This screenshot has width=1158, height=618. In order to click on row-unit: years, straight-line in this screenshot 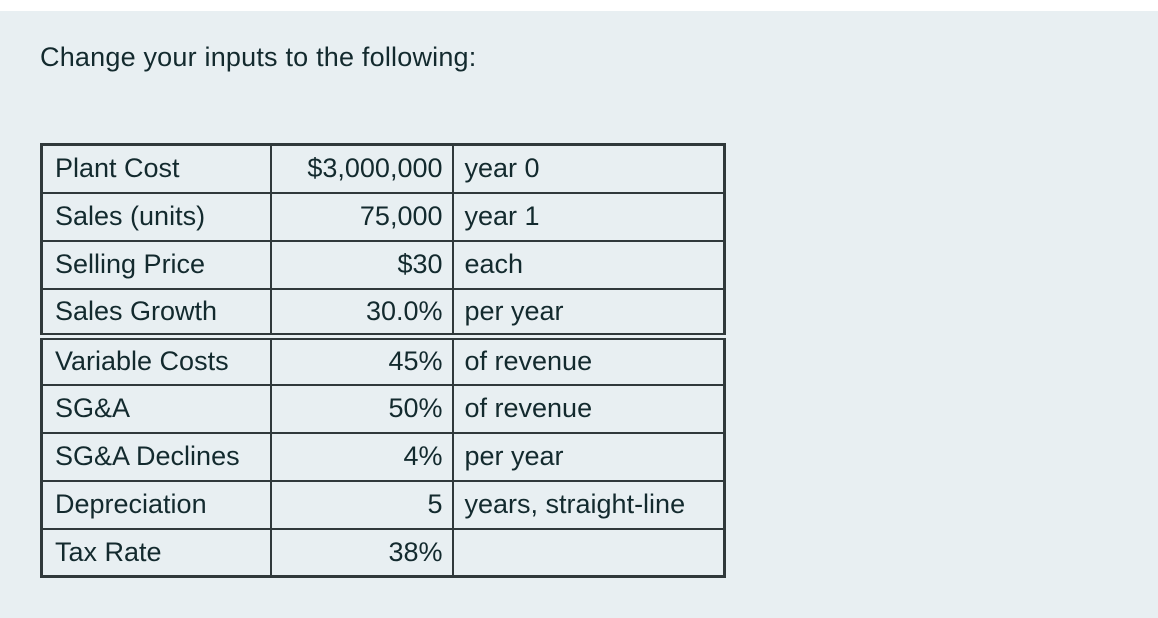, I will do `click(588, 504)`.